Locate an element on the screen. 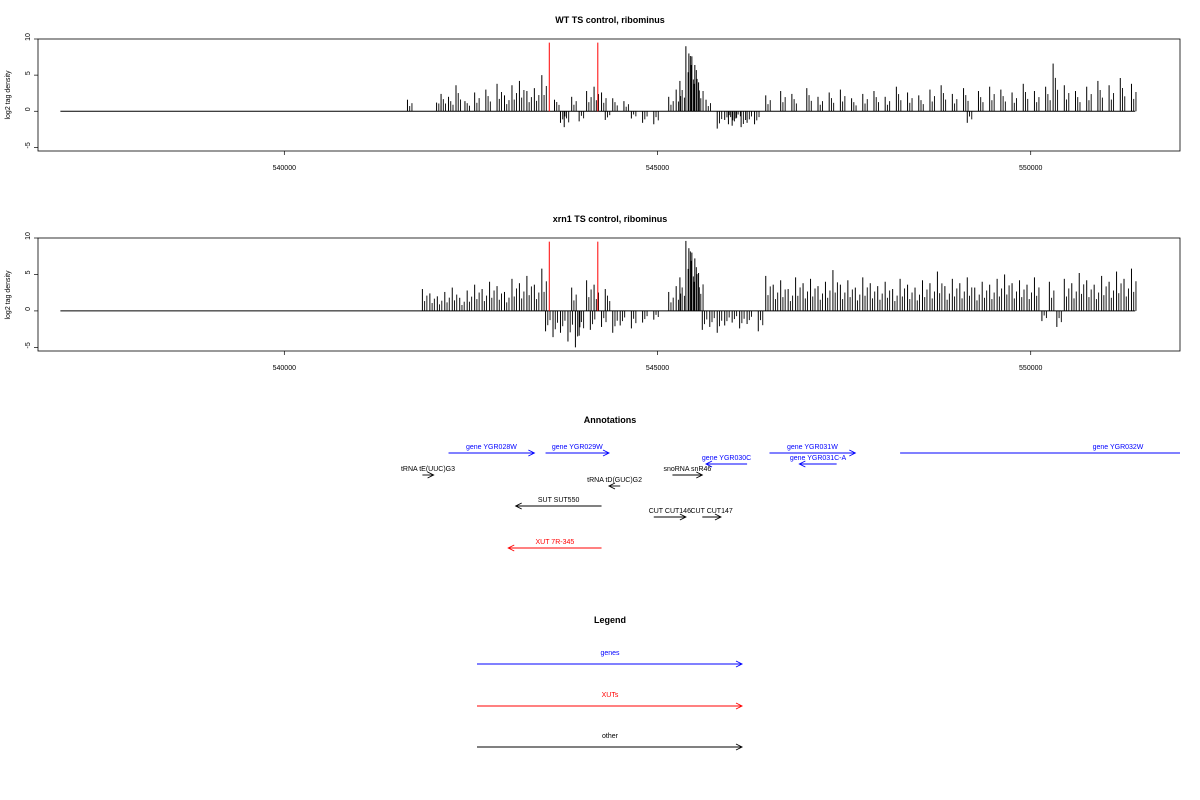 The width and height of the screenshot is (1200, 800). feature-label: tRNA tD(GUC)G2 is located at coordinates (614, 480).